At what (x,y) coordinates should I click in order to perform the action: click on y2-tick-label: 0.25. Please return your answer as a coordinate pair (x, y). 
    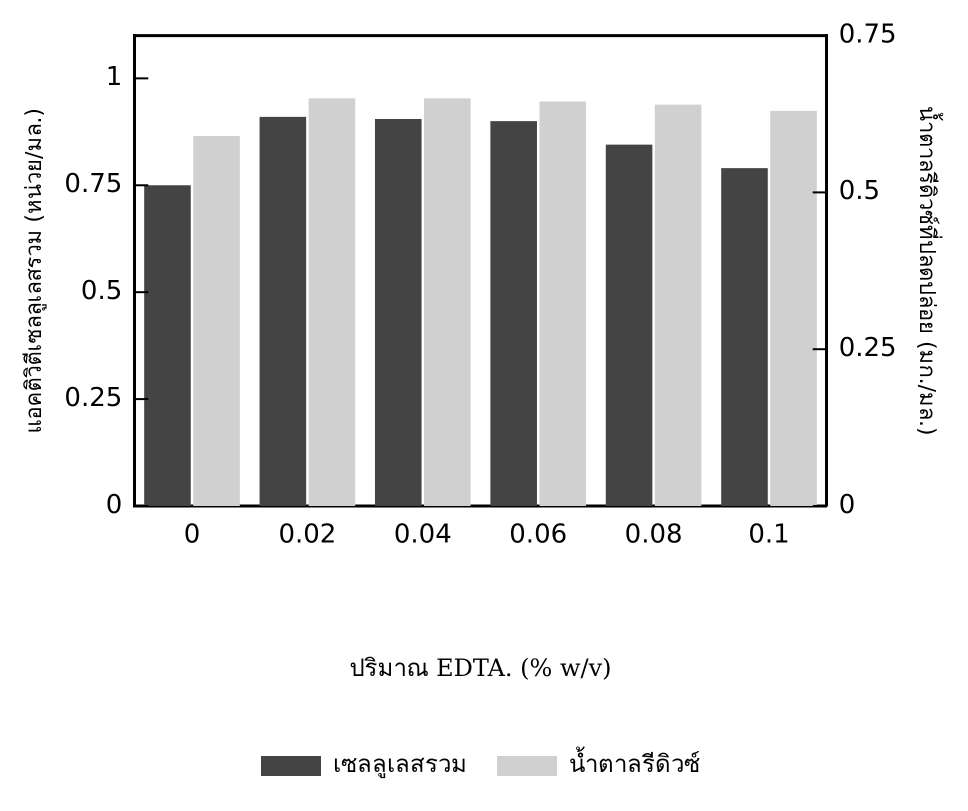
    Looking at the image, I should click on (867, 347).